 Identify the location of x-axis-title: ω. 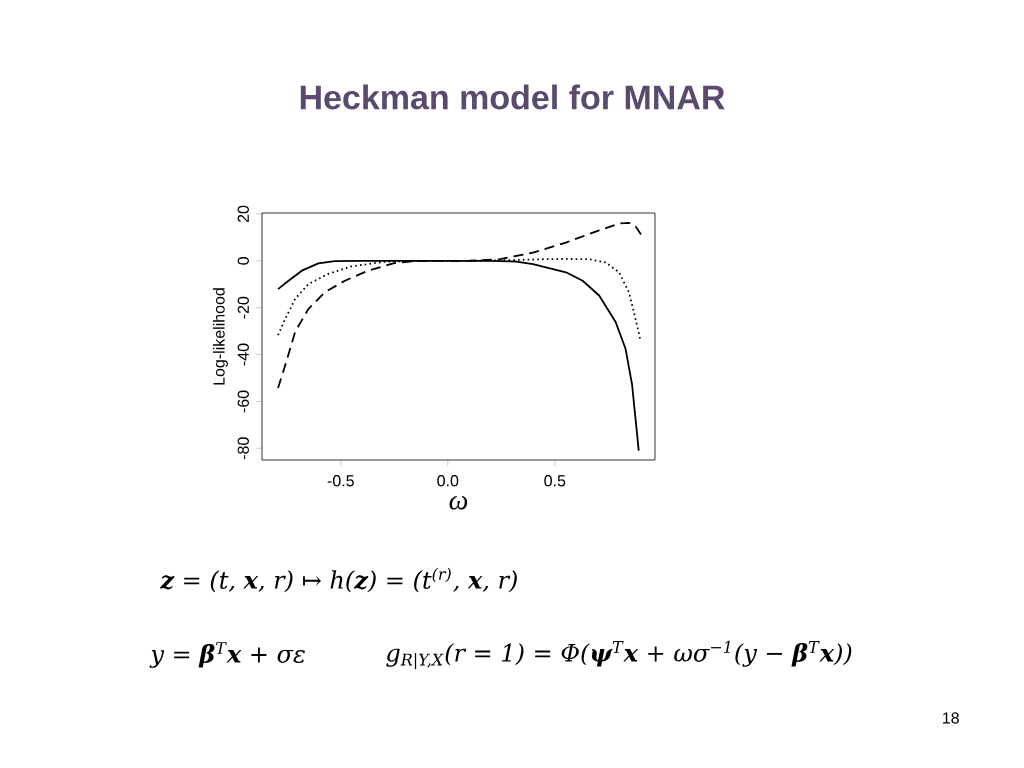
(458, 503).